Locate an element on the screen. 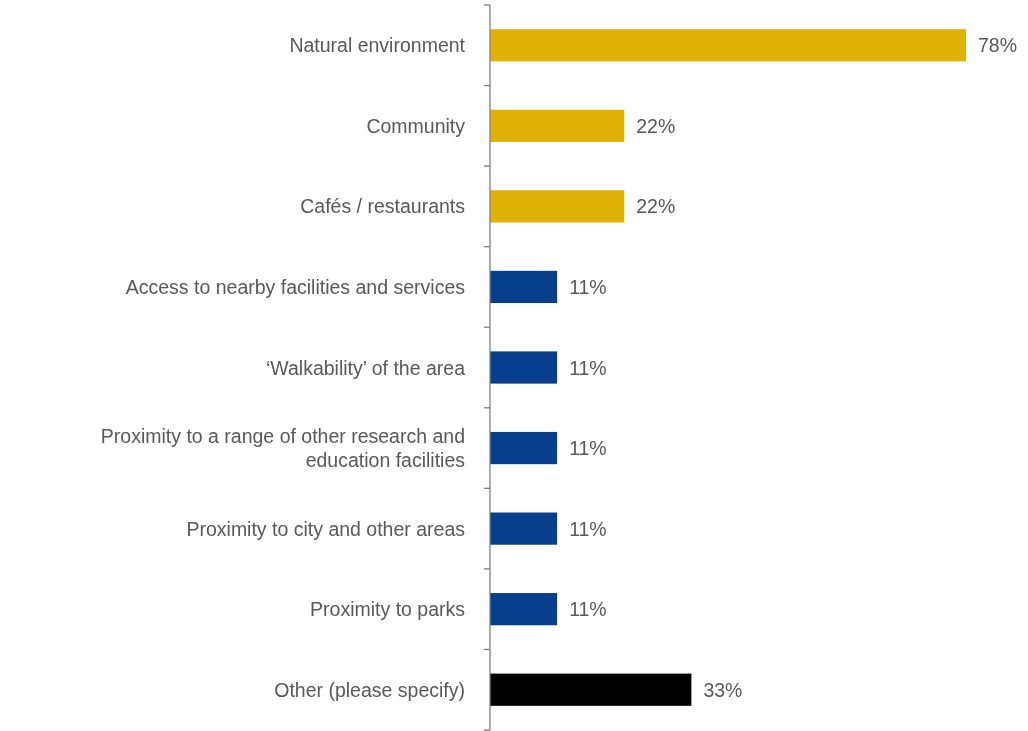  y-tick-label: Proximity to a range of other research and education facilities is located at coordinates (283, 448).